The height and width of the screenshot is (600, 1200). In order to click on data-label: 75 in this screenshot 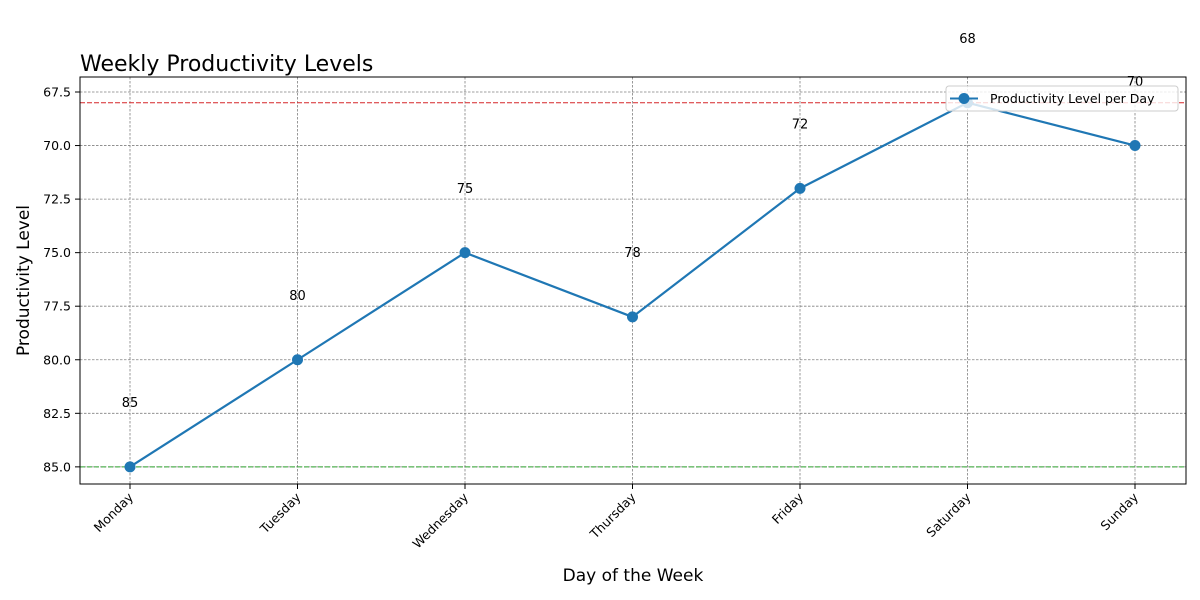, I will do `click(465, 189)`.